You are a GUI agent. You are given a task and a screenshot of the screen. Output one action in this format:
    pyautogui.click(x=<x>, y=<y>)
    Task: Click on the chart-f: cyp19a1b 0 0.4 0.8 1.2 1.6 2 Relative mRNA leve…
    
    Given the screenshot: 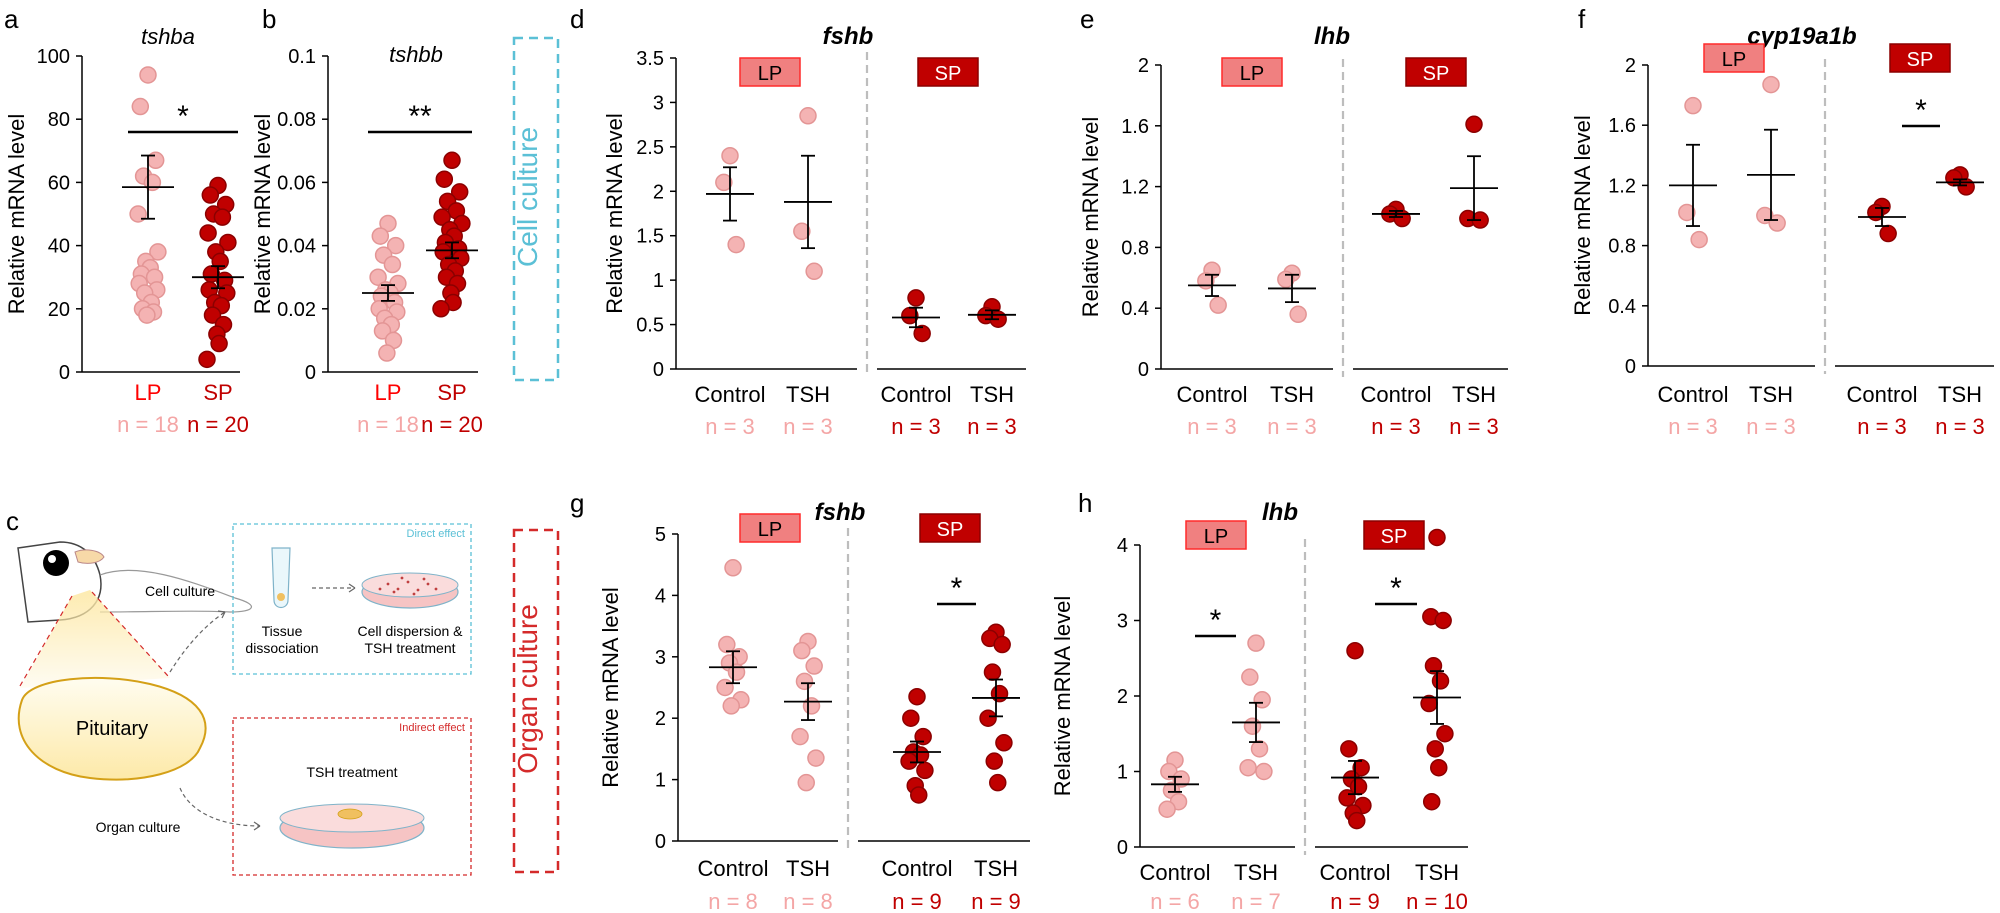 What is the action you would take?
    pyautogui.click(x=1782, y=231)
    